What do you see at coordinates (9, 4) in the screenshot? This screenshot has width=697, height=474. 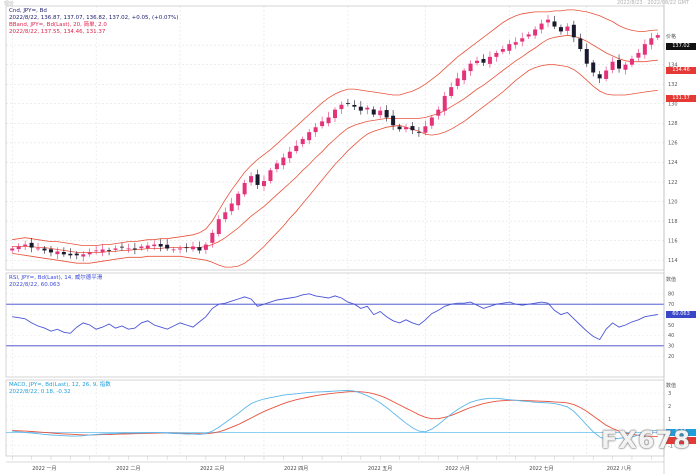 I see `header-left: 现价` at bounding box center [9, 4].